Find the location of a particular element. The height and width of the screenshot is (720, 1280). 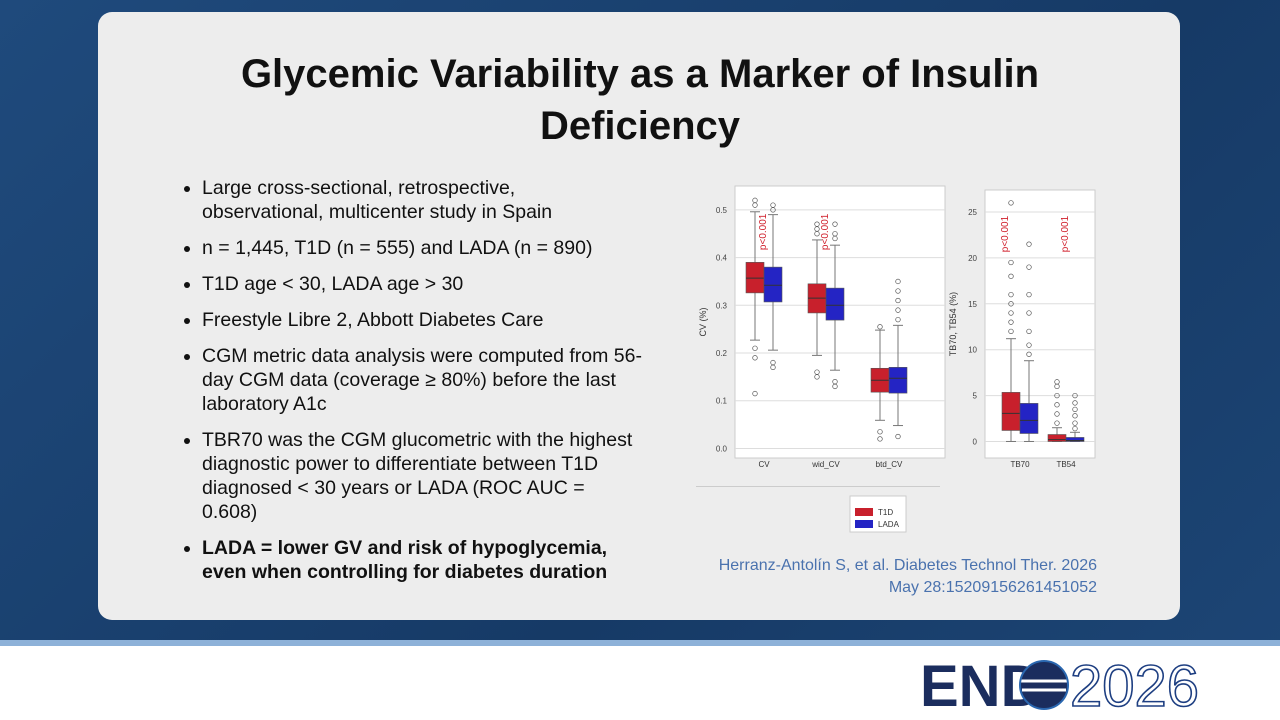

y-tick-label: 0.0 is located at coordinates (722, 448).